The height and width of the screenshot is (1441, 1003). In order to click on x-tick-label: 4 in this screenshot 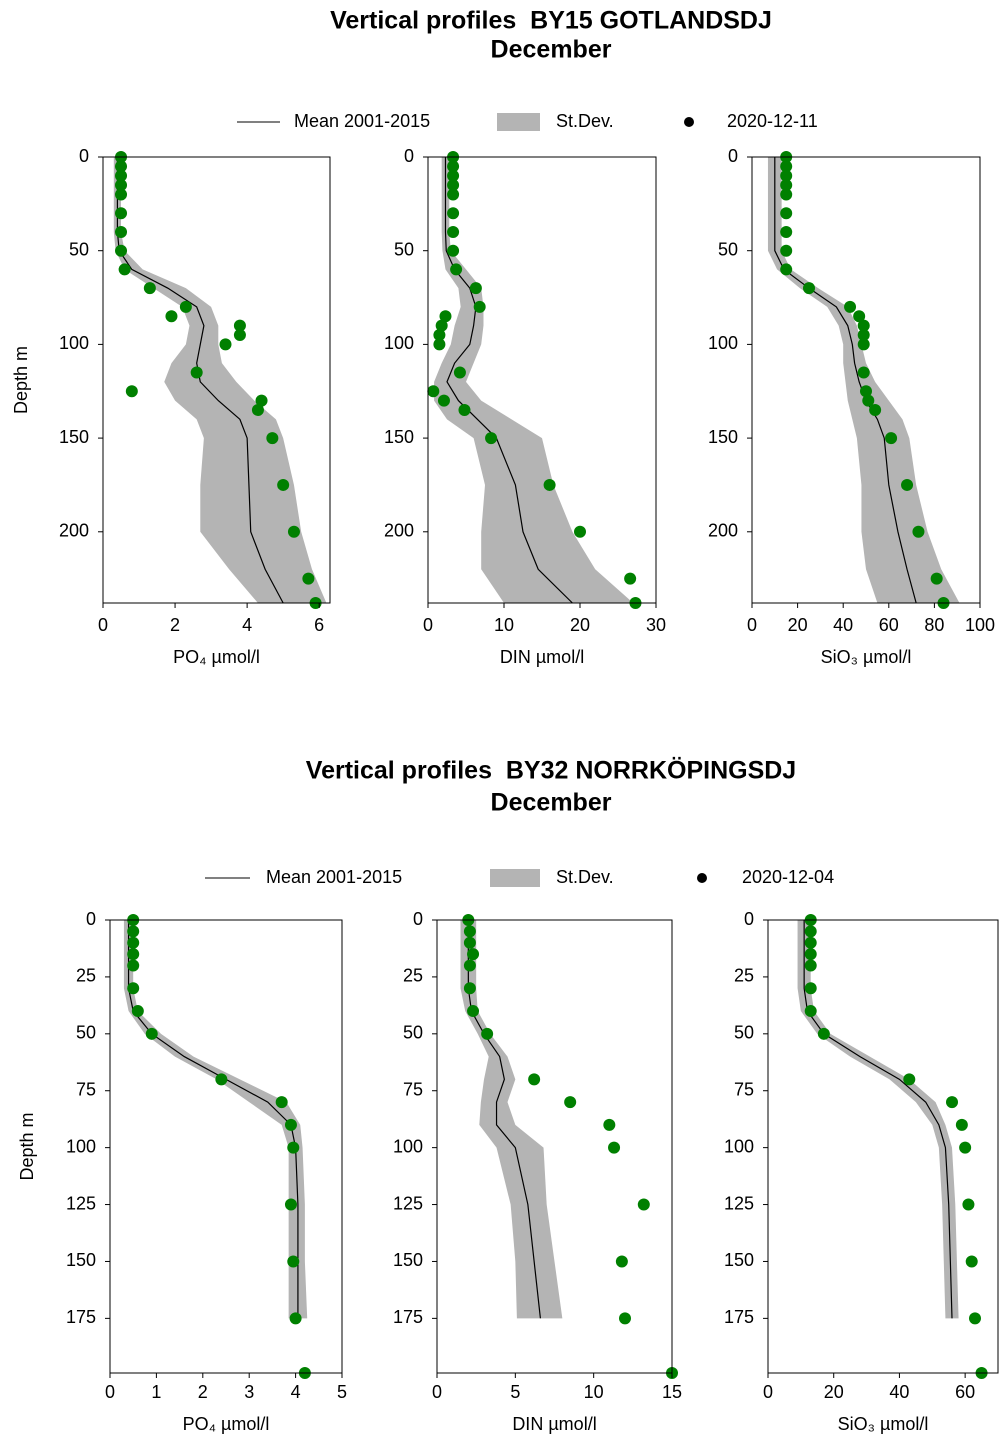, I will do `click(296, 1392)`.